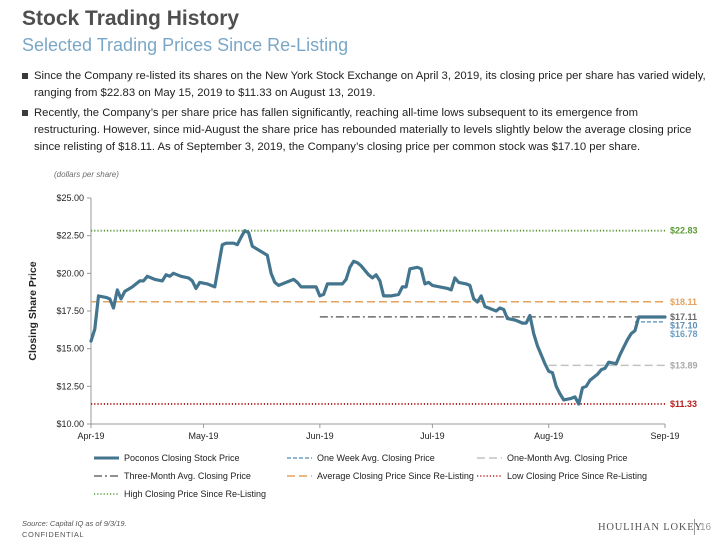  I want to click on legend-label: Three-Month Avg. Closing Price, so click(187, 476).